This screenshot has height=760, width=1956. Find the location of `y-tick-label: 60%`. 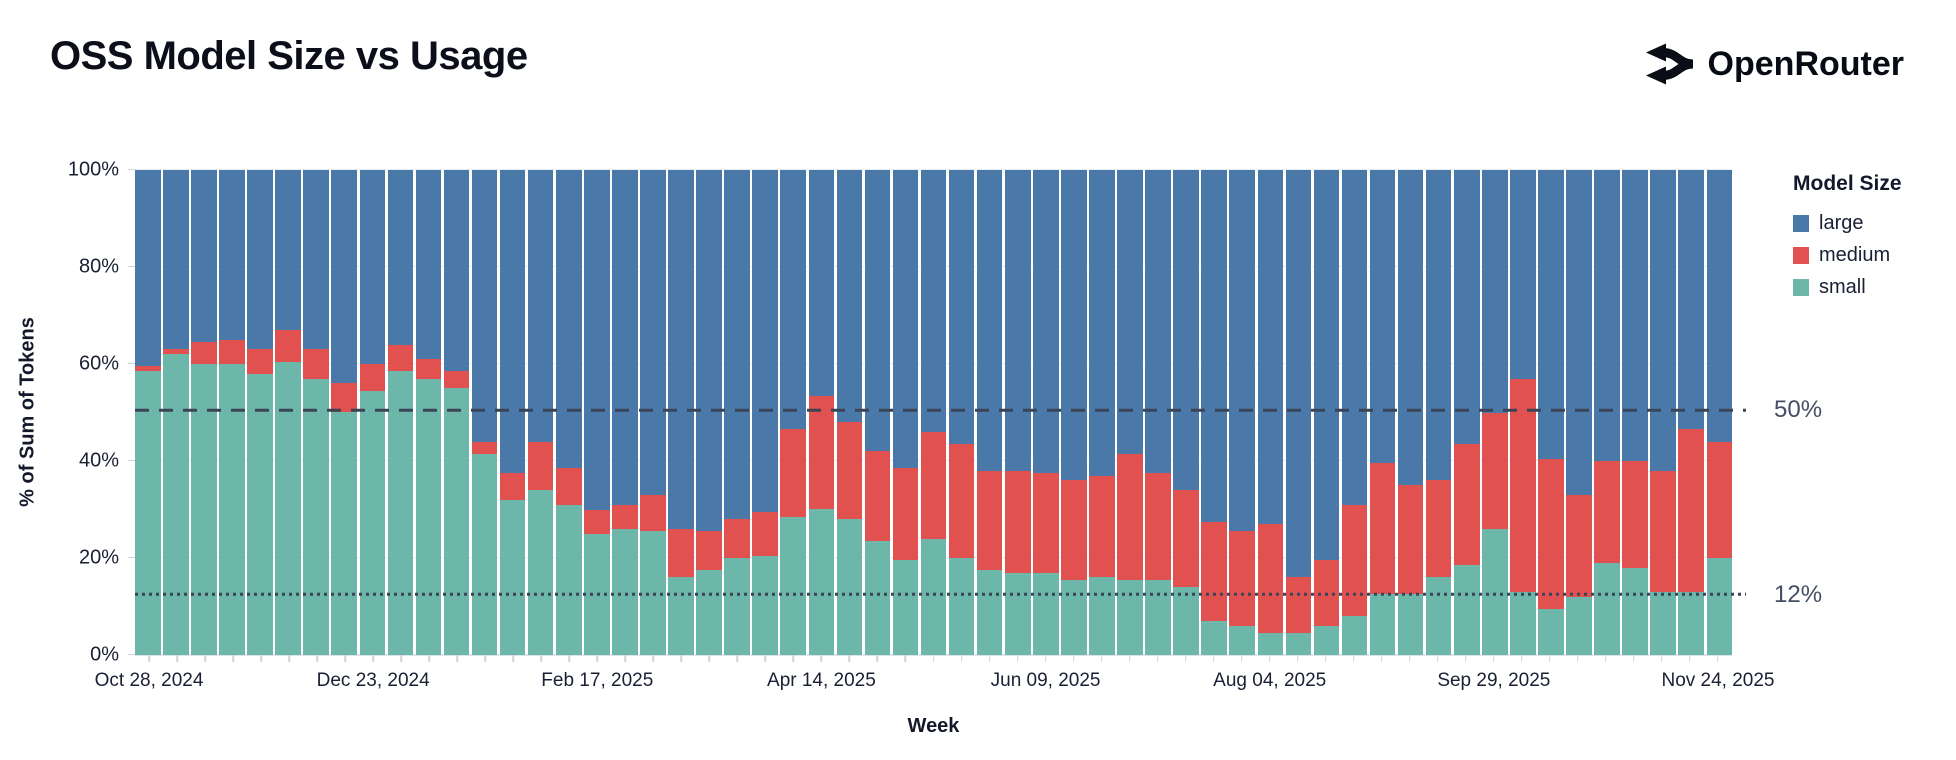

y-tick-label: 60% is located at coordinates (98, 363).